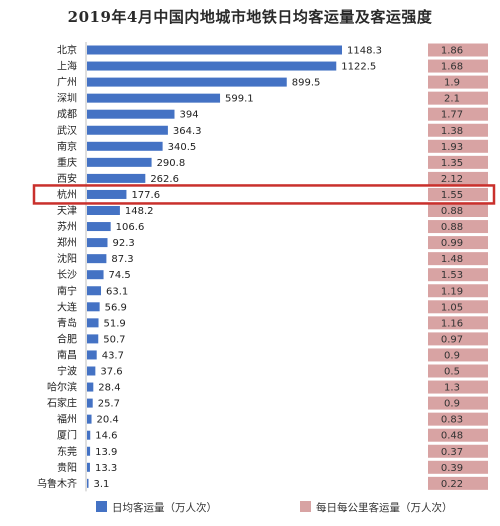  What do you see at coordinates (239, 99) in the screenshot?
I see `volume-value-label: 599.1` at bounding box center [239, 99].